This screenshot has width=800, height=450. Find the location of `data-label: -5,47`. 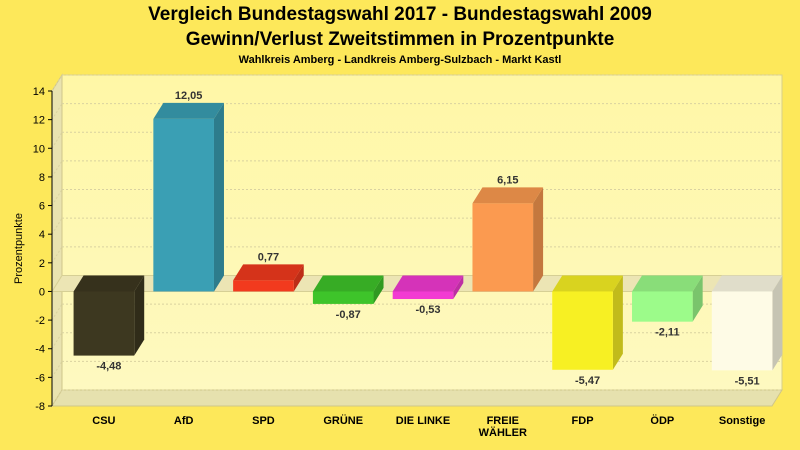

data-label: -5,47 is located at coordinates (587, 381).